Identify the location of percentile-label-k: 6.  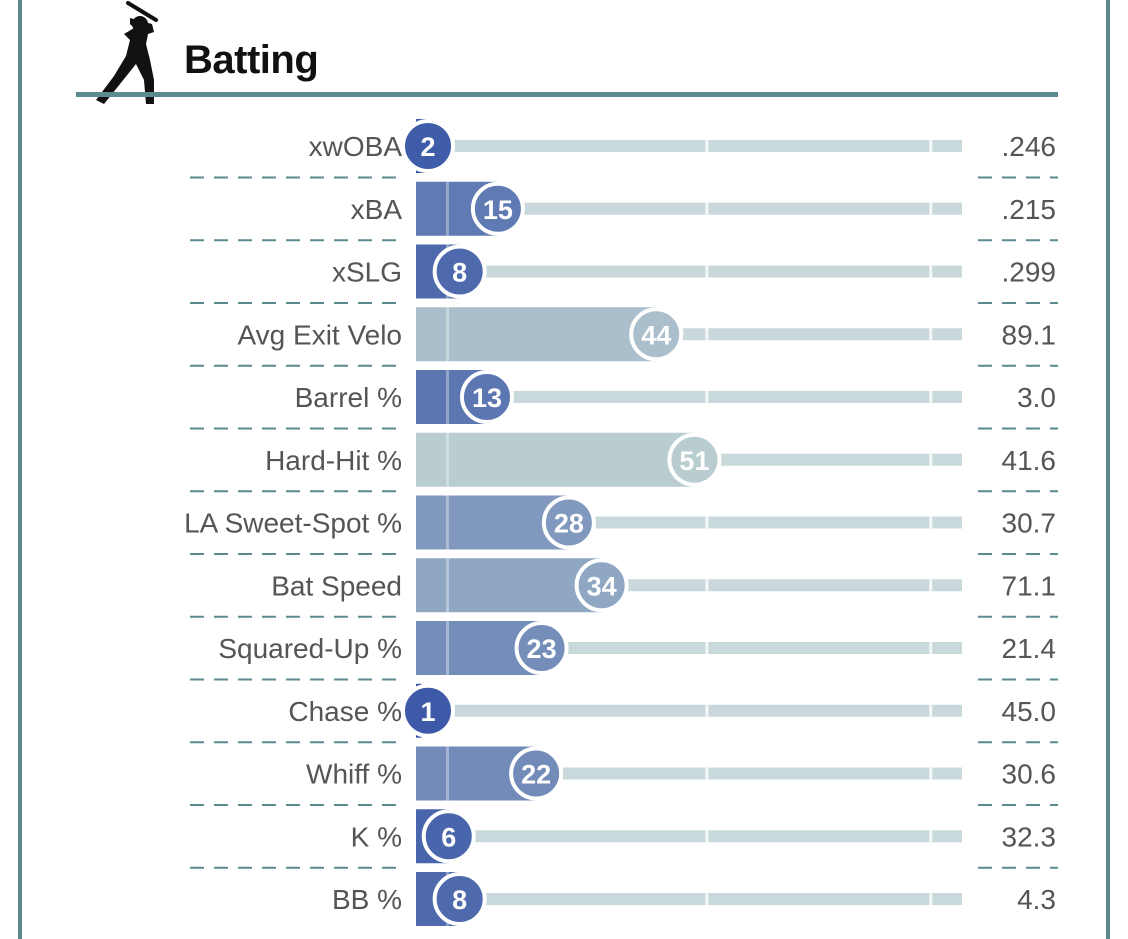
(448, 837).